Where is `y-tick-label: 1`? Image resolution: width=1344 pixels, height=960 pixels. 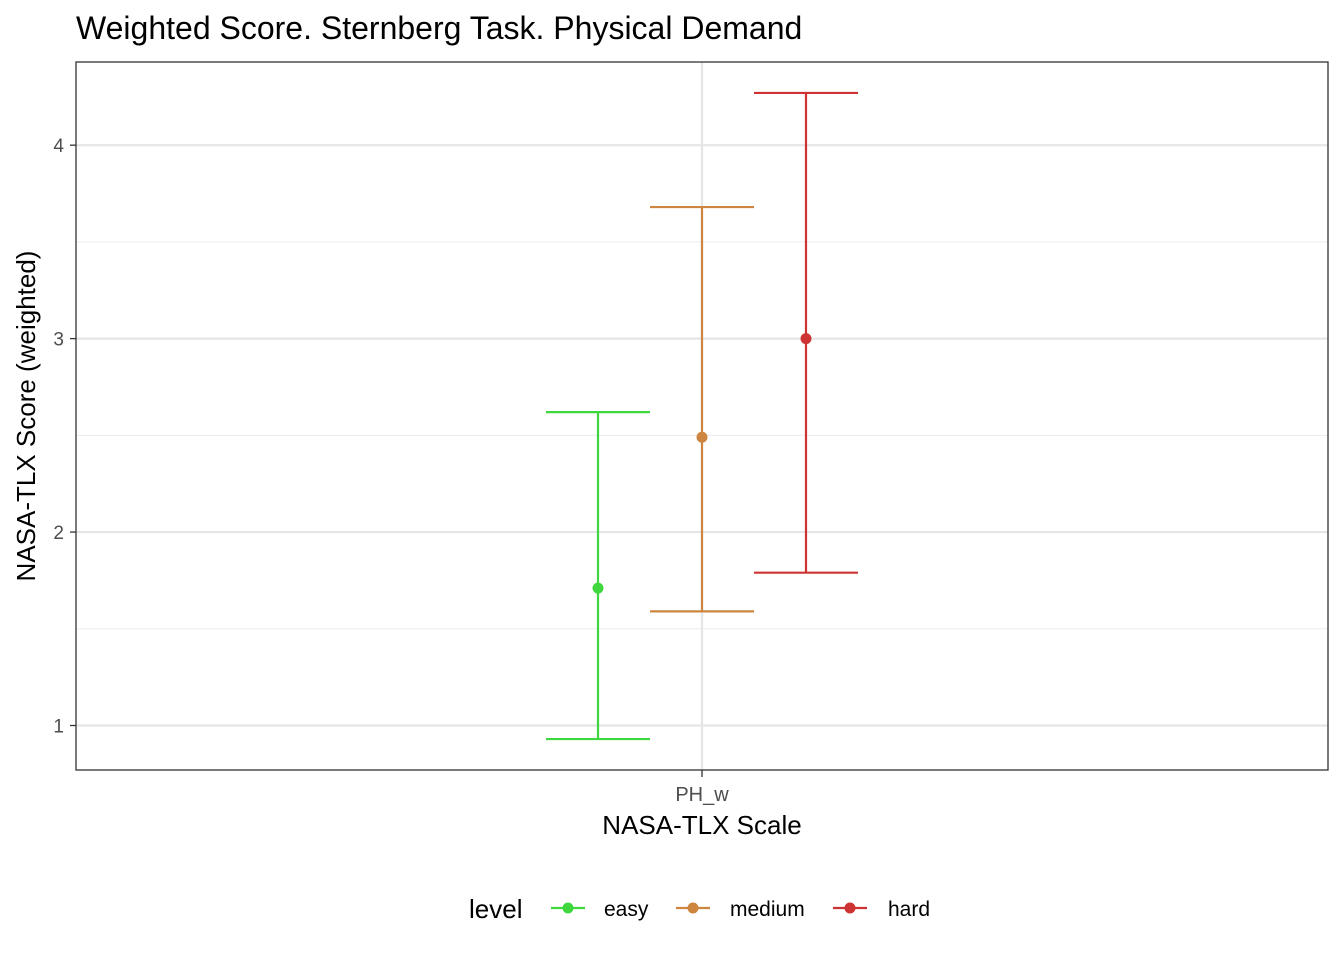 y-tick-label: 1 is located at coordinates (58, 727).